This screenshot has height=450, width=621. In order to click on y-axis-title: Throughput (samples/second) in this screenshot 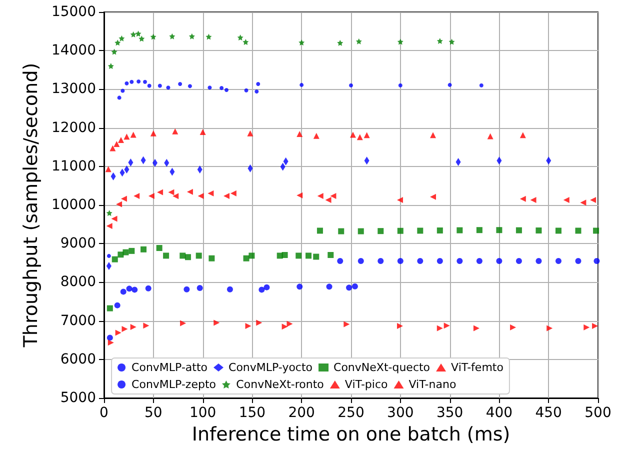, I will do `click(31, 205)`.